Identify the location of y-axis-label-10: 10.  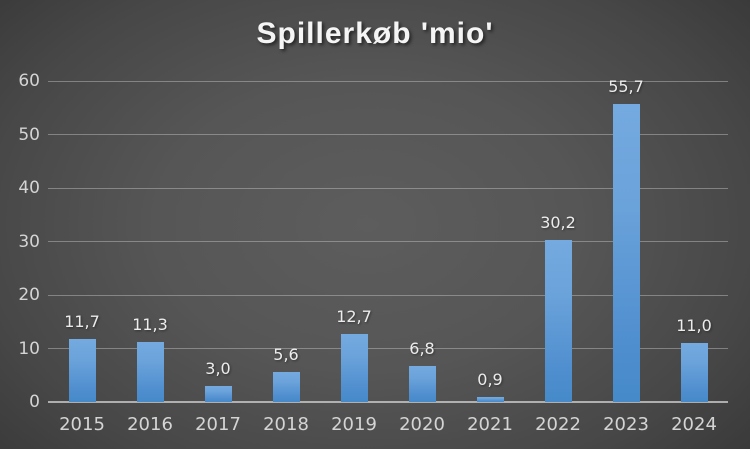
(29, 348).